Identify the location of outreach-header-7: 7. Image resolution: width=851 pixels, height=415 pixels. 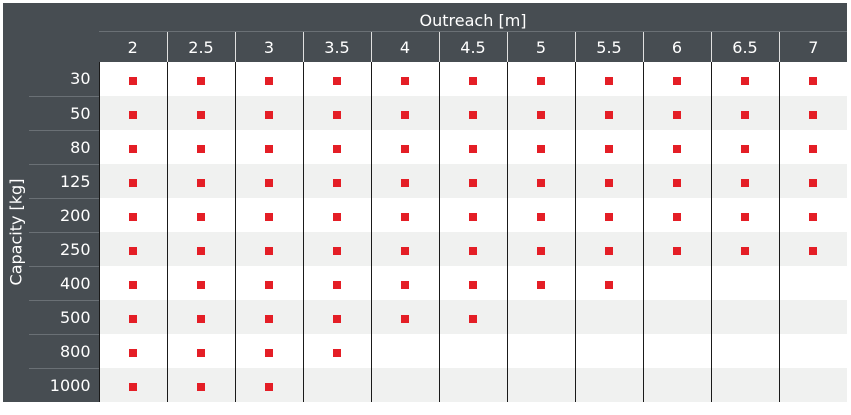
(813, 46).